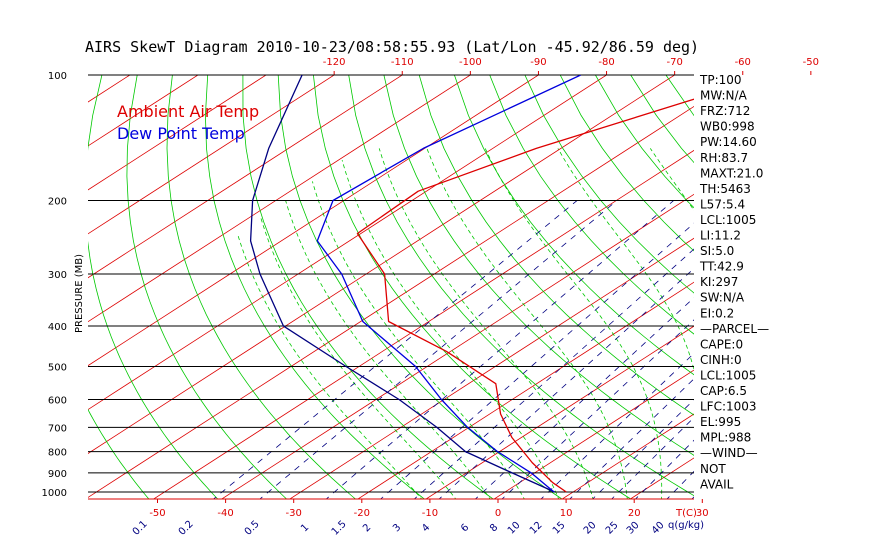 This screenshot has width=870, height=560. I want to click on mixing-ratio-tick-label: 20, so click(590, 528).